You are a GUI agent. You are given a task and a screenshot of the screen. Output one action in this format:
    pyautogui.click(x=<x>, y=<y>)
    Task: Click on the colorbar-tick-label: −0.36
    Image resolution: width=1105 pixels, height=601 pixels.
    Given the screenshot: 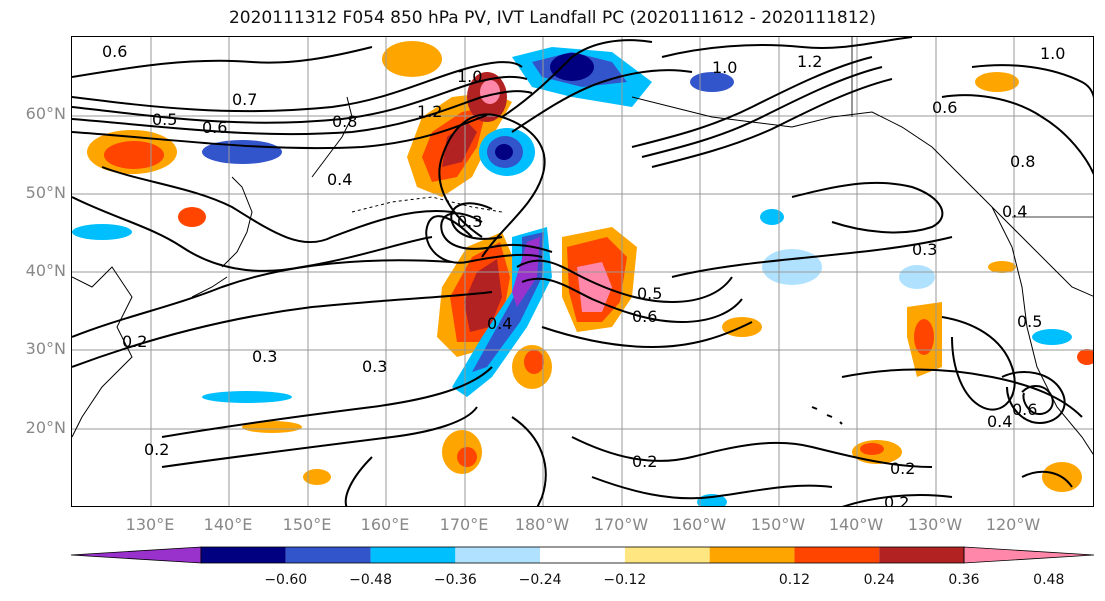 What is the action you would take?
    pyautogui.click(x=455, y=580)
    